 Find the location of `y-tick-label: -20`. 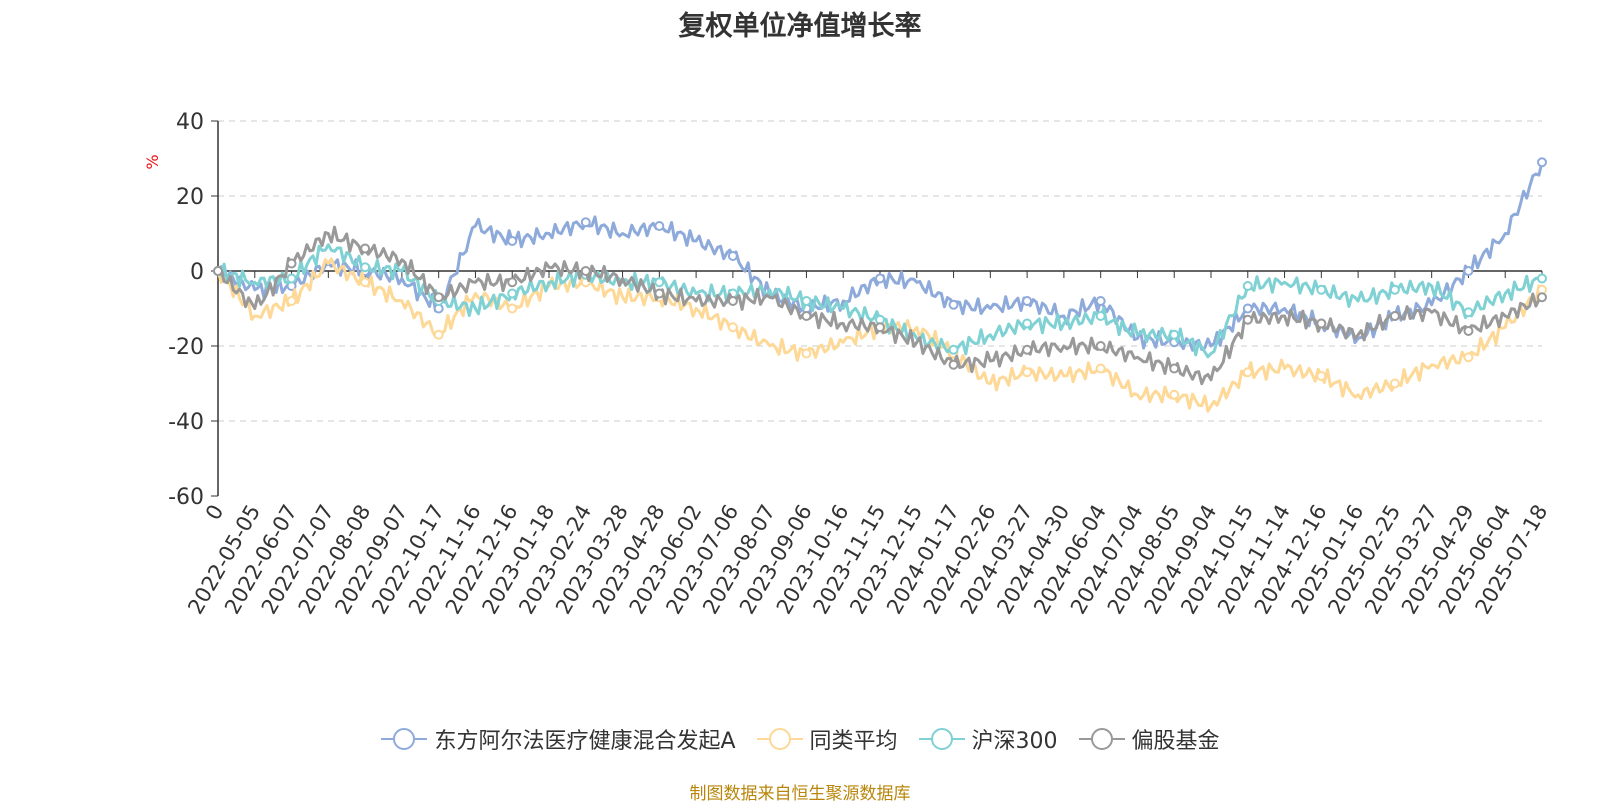

y-tick-label: -20 is located at coordinates (186, 347).